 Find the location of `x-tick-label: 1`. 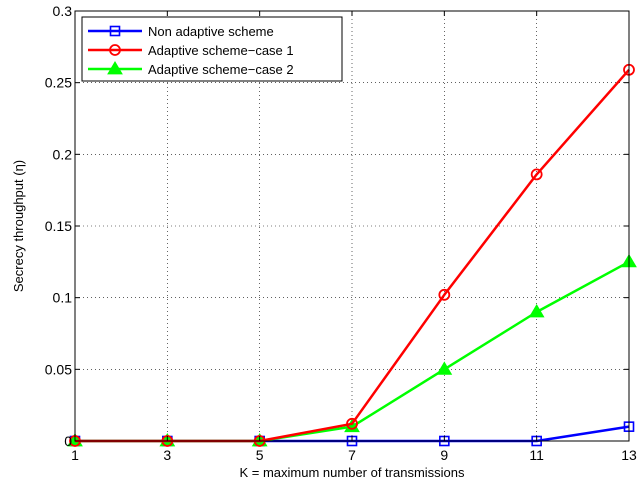

x-tick-label: 1 is located at coordinates (75, 455).